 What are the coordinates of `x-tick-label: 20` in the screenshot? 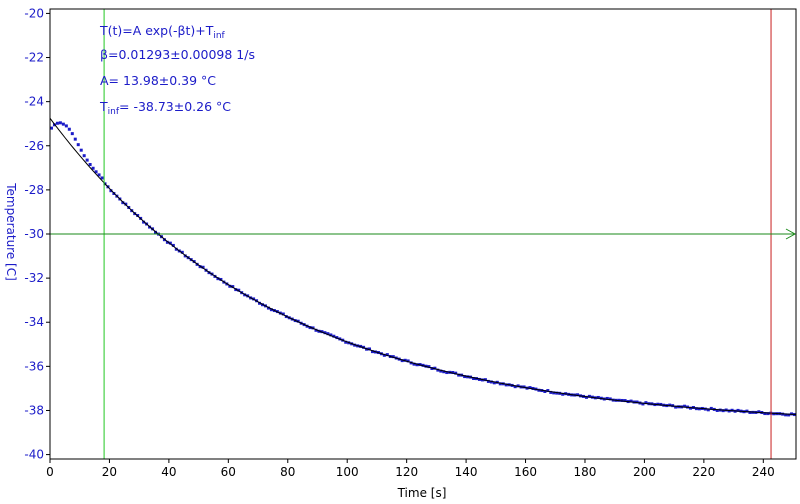 It's located at (109, 472).